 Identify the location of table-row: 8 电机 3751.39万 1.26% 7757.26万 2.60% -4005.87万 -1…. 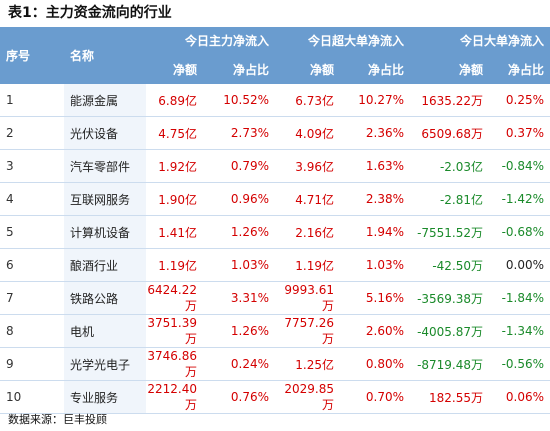
(275, 331).